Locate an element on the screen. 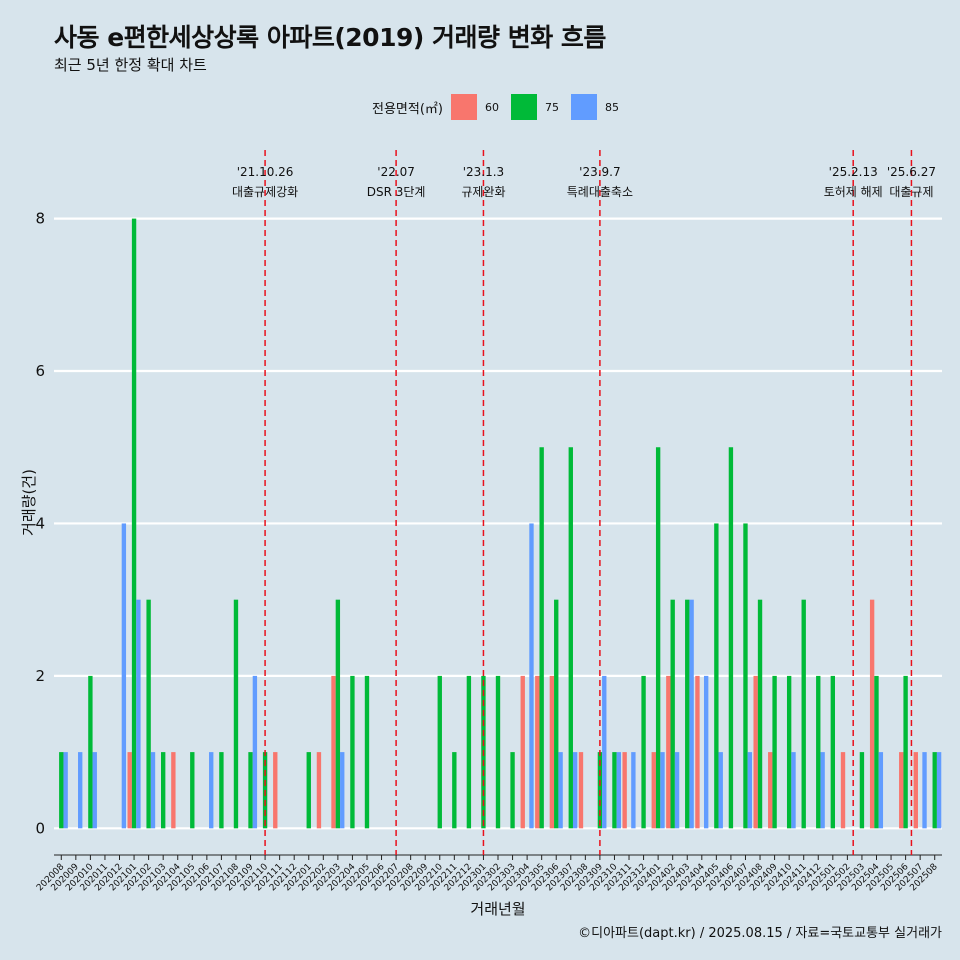  legend-item-60: 60 is located at coordinates (474, 107).